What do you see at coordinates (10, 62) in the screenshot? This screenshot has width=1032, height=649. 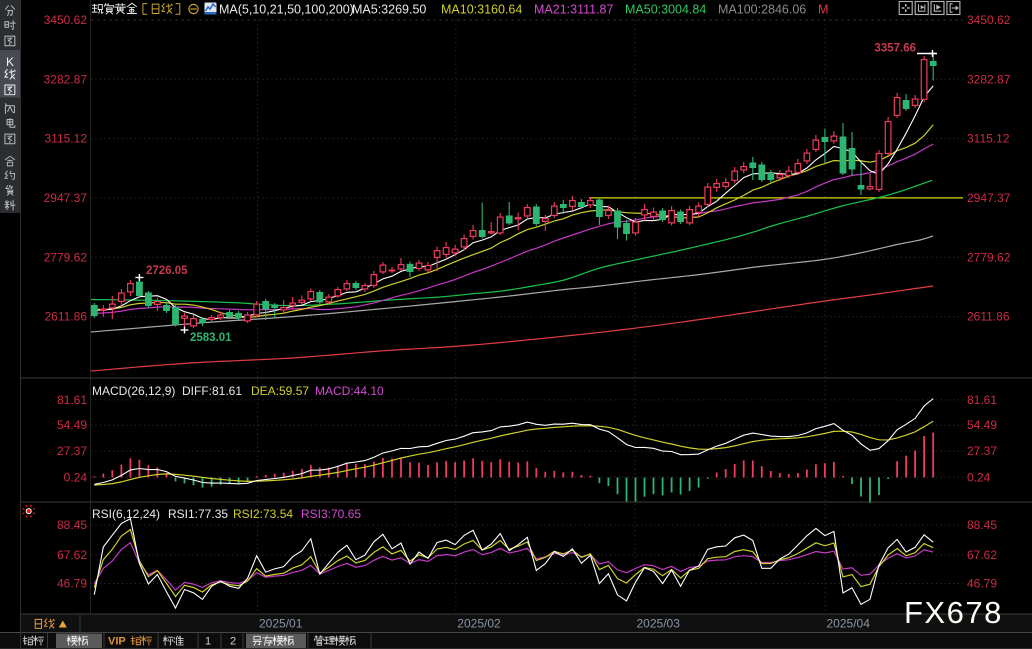 I see `svg-text: K` at bounding box center [10, 62].